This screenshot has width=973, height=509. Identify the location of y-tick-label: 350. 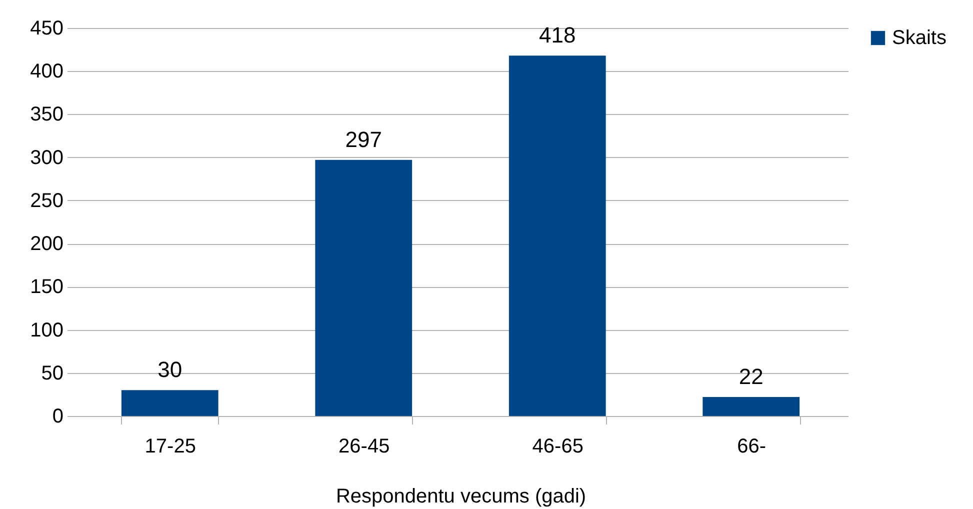
(47, 115).